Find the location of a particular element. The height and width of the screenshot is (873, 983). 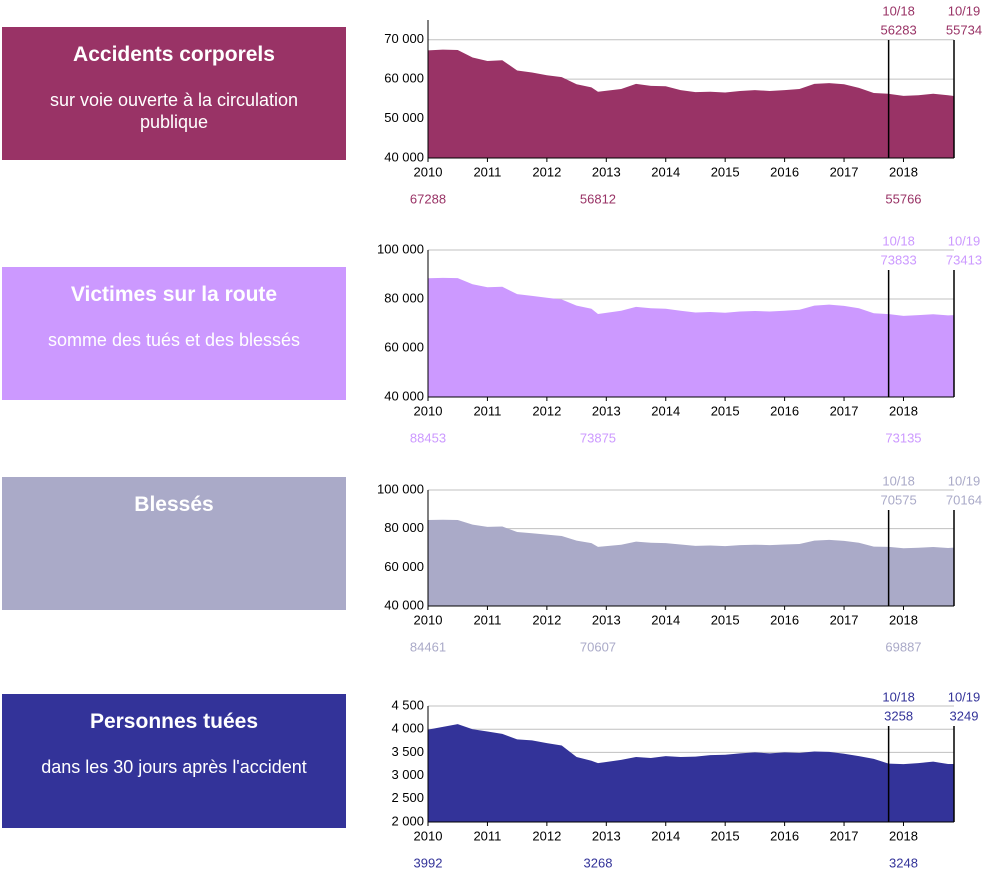

marker-value: 3258 is located at coordinates (898, 715).